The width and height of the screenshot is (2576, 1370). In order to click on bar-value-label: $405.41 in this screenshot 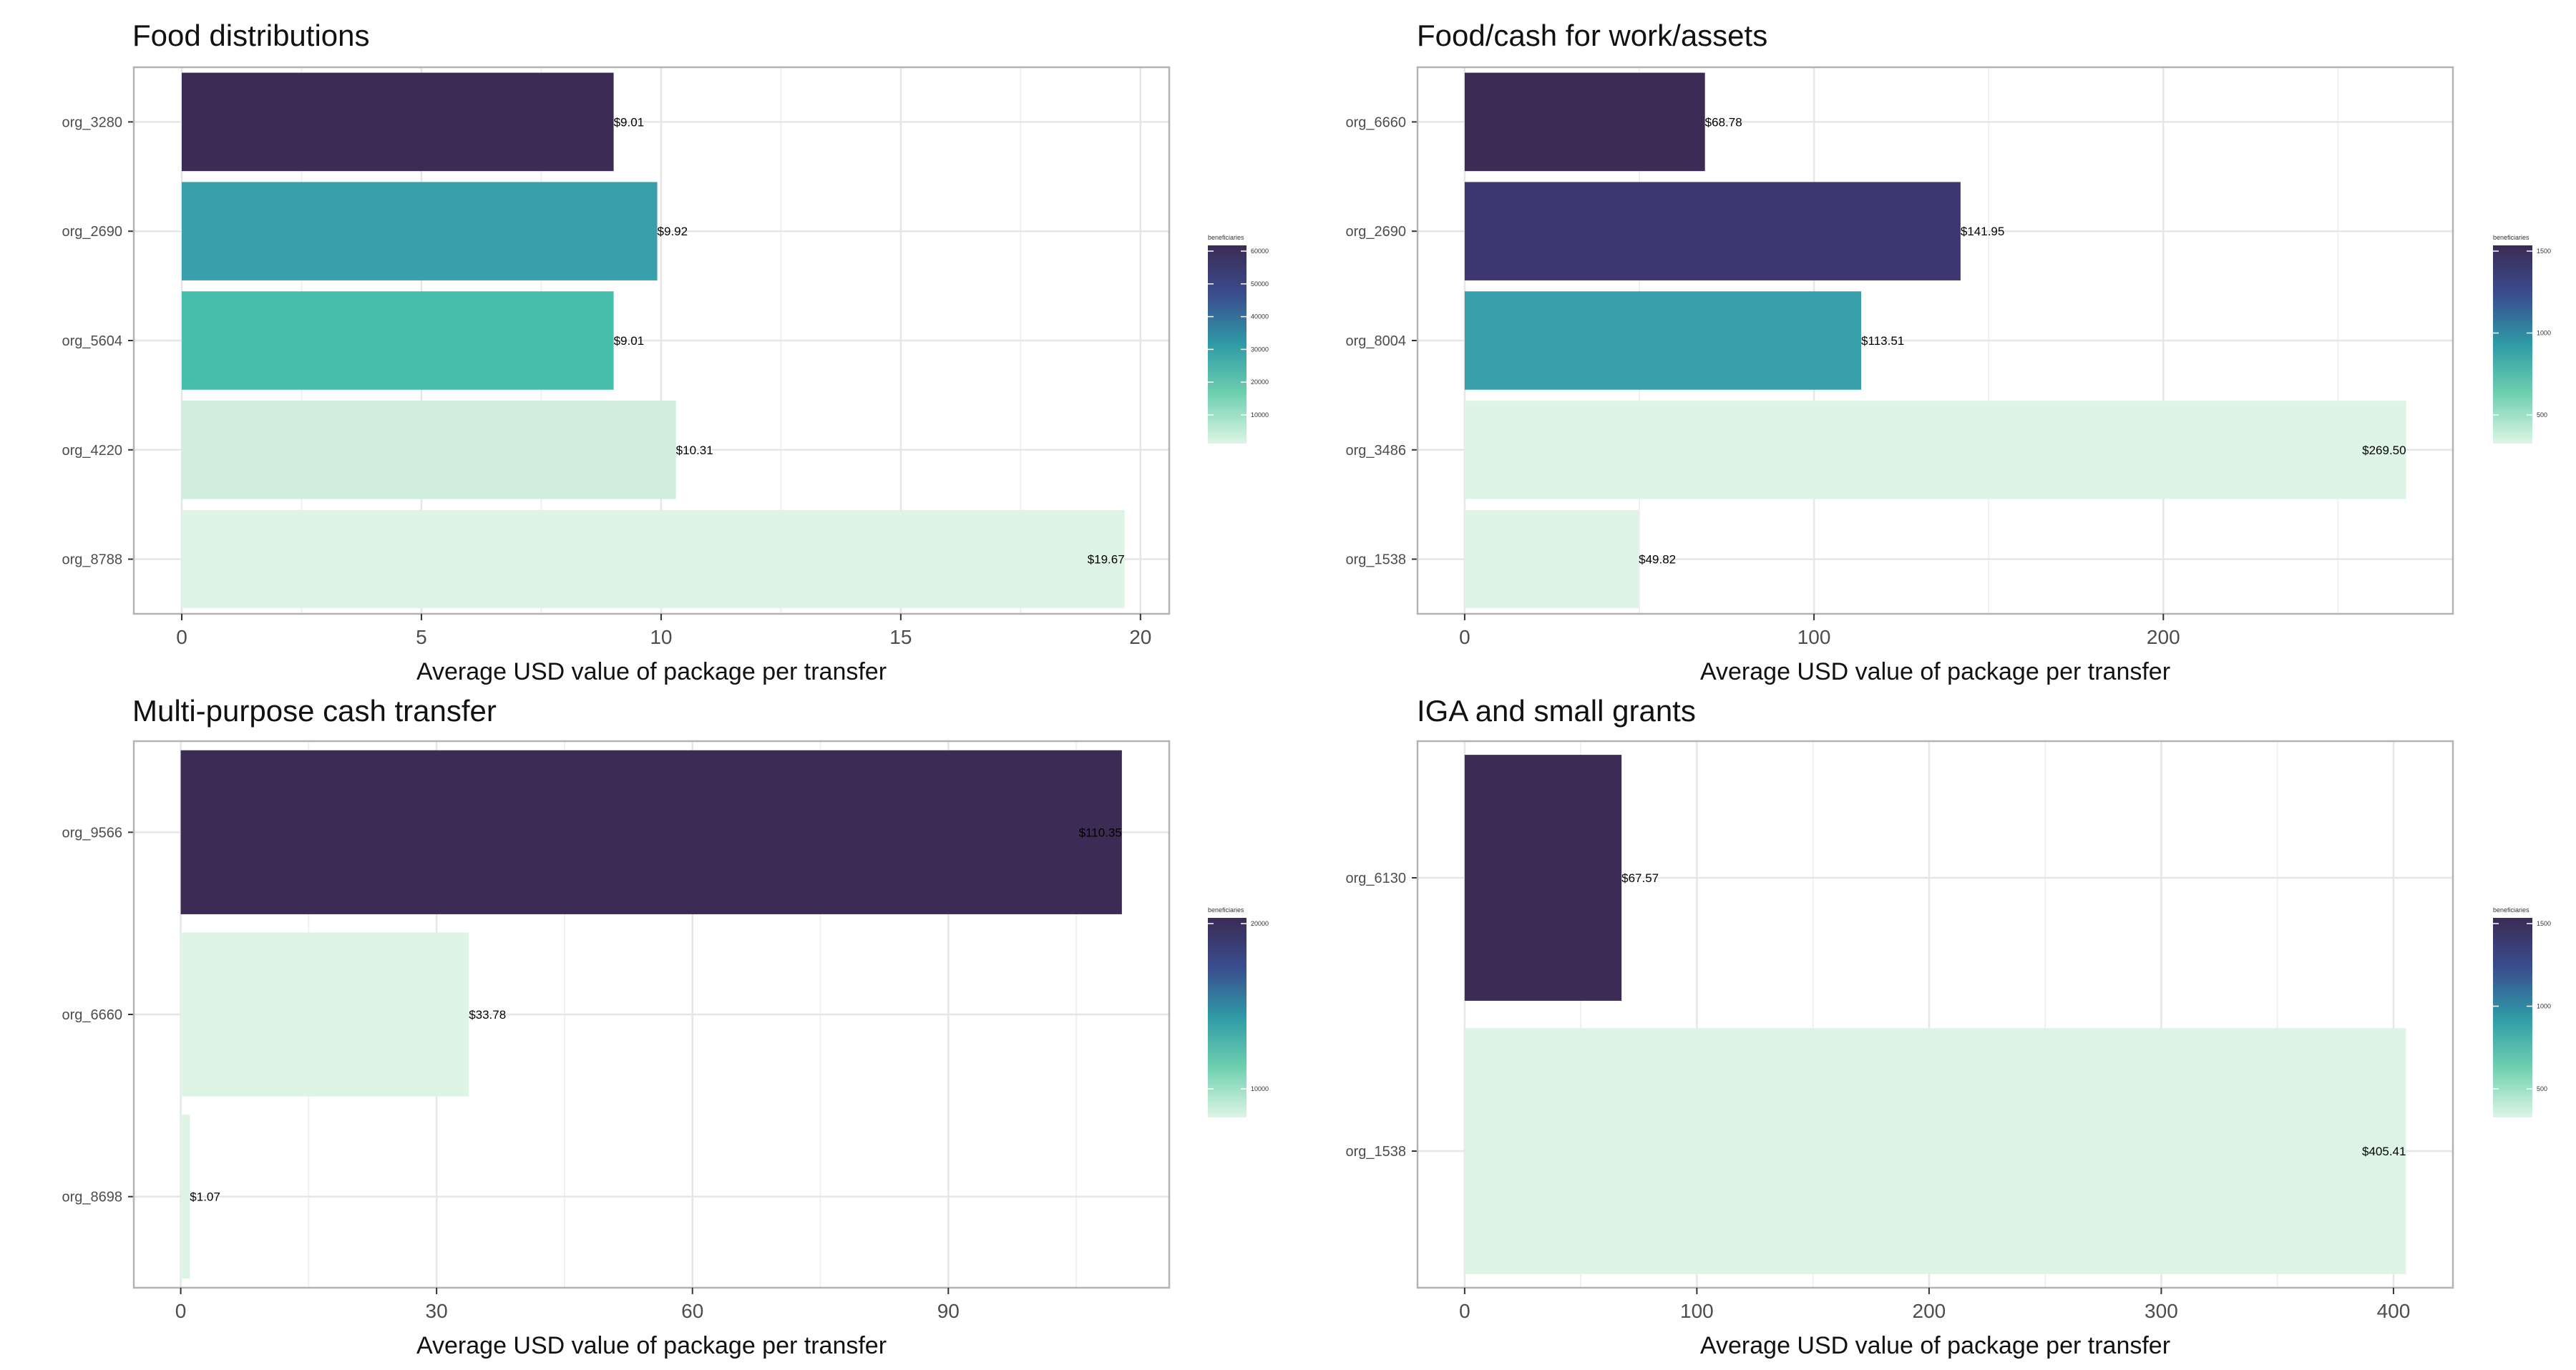, I will do `click(2384, 1151)`.